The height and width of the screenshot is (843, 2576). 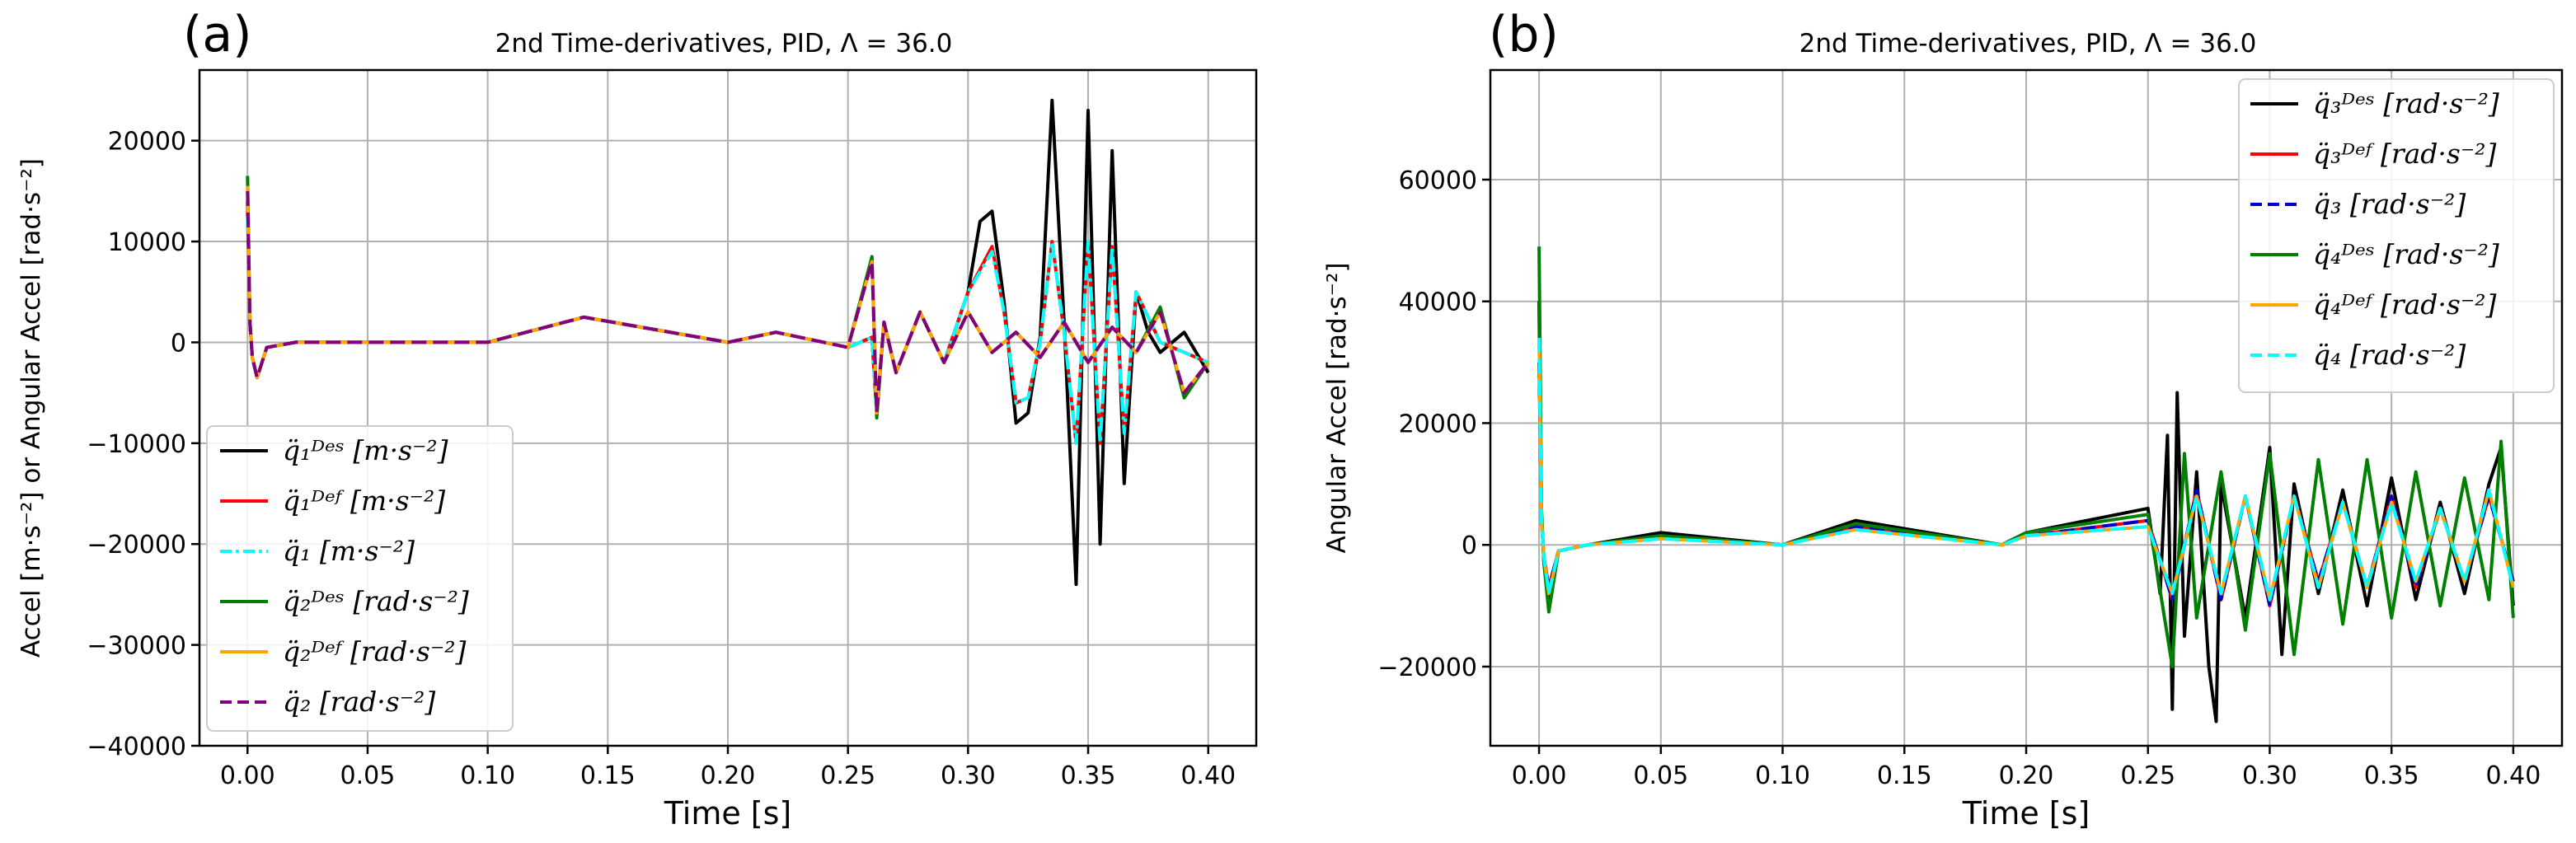 I want to click on y-tick-label: 40000, so click(x=1438, y=302).